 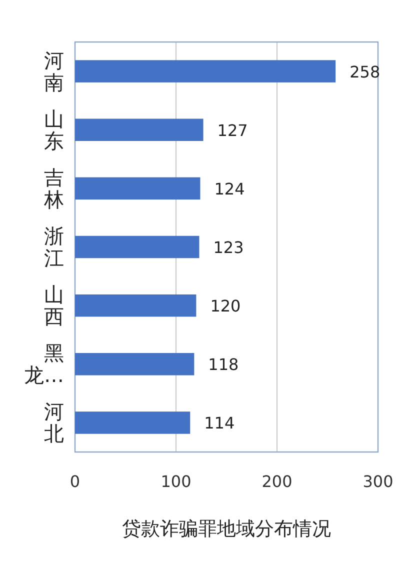 What do you see at coordinates (53, 188) in the screenshot?
I see `y-tick-label: 吉林` at bounding box center [53, 188].